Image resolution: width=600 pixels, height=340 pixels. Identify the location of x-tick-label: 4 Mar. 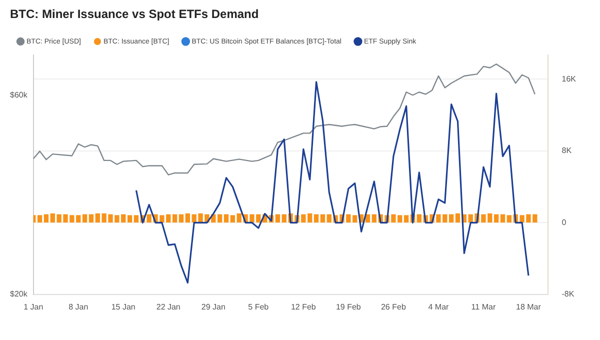
(439, 307).